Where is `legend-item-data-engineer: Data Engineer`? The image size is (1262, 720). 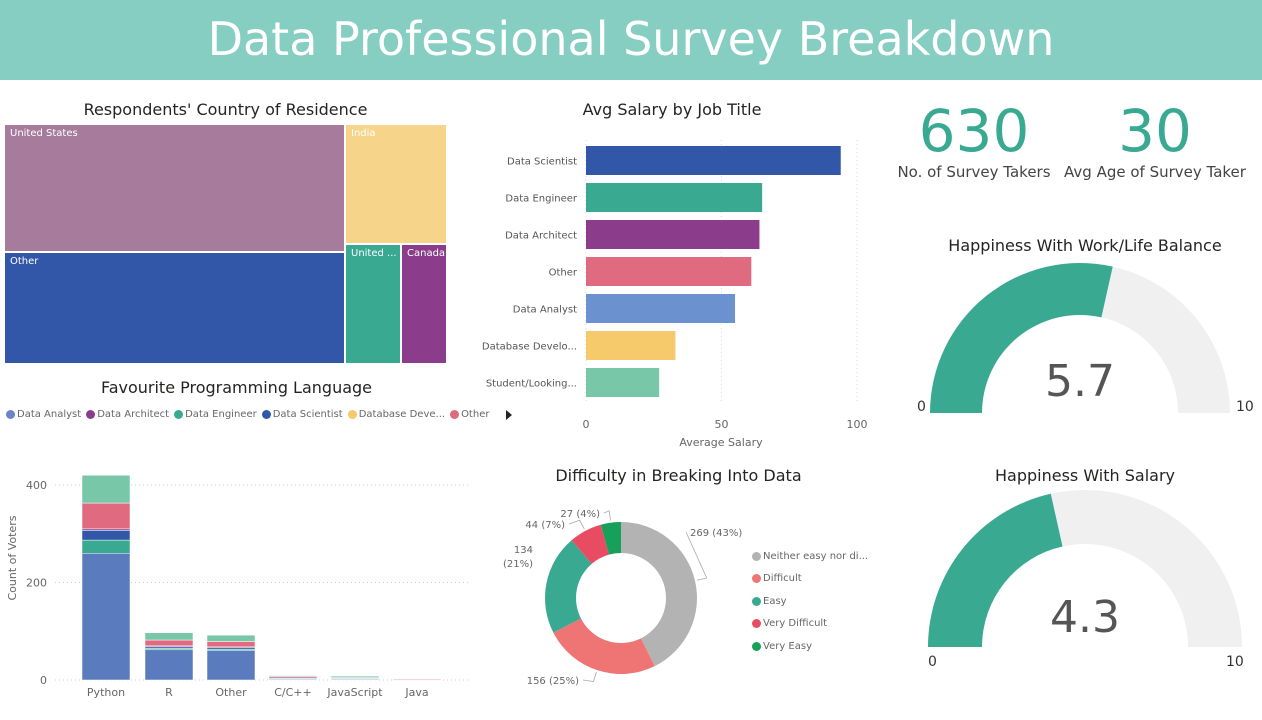
legend-item-data-engineer: Data Engineer is located at coordinates (215, 414).